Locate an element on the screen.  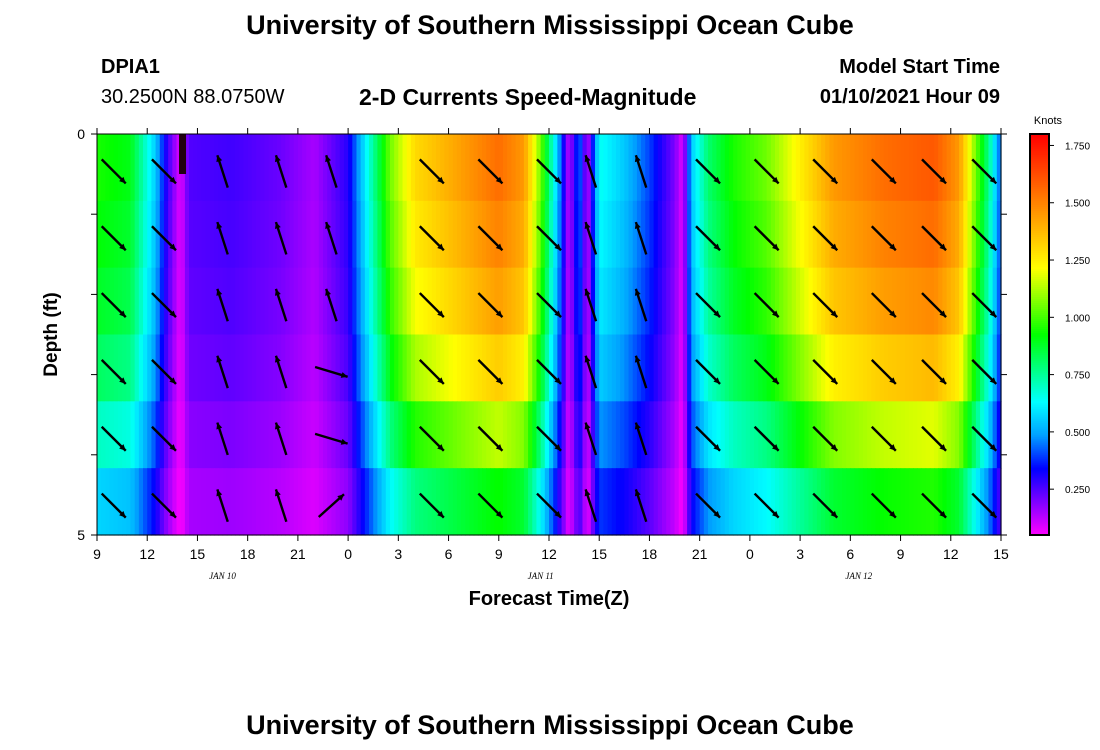
colorbar-tick-label: 0.500 is located at coordinates (1077, 433).